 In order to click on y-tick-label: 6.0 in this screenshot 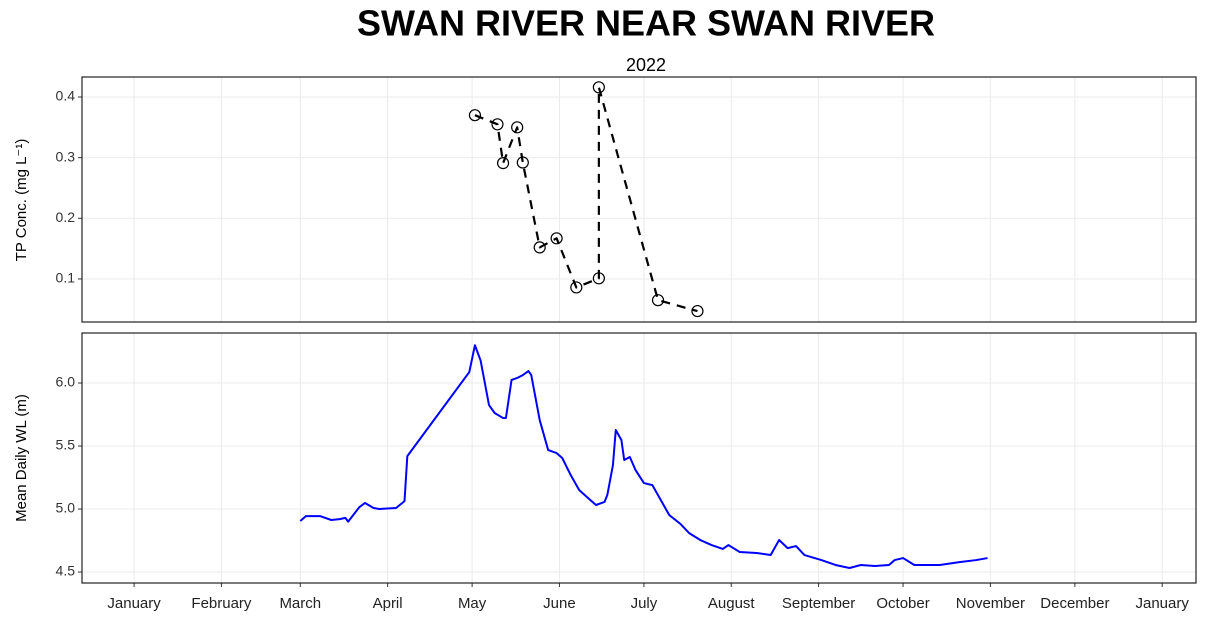, I will do `click(66, 382)`.